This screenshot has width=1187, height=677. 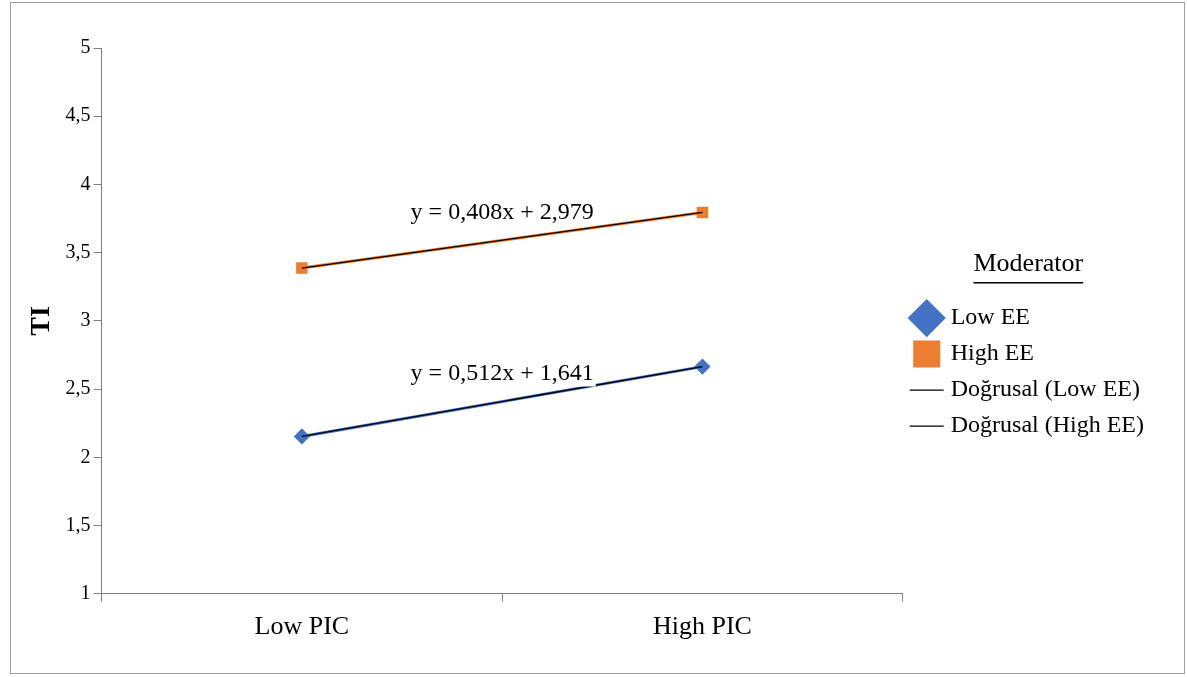 I want to click on annotation: y = 0,512x + 1,641, so click(x=502, y=371).